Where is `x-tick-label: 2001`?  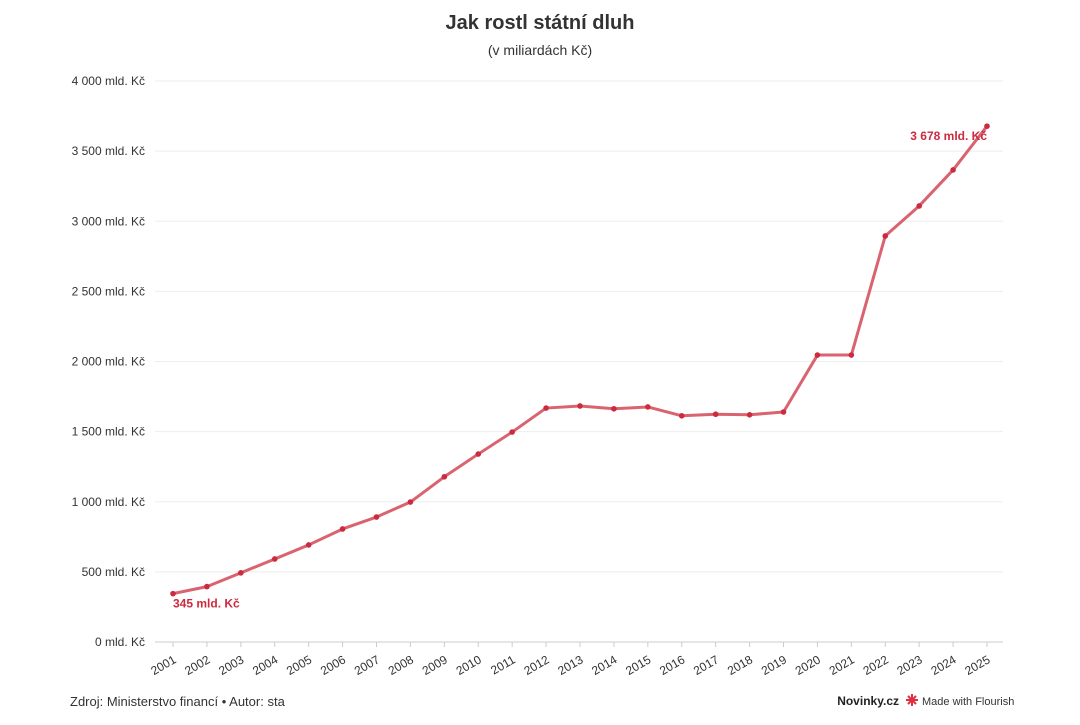 x-tick-label: 2001 is located at coordinates (163, 665).